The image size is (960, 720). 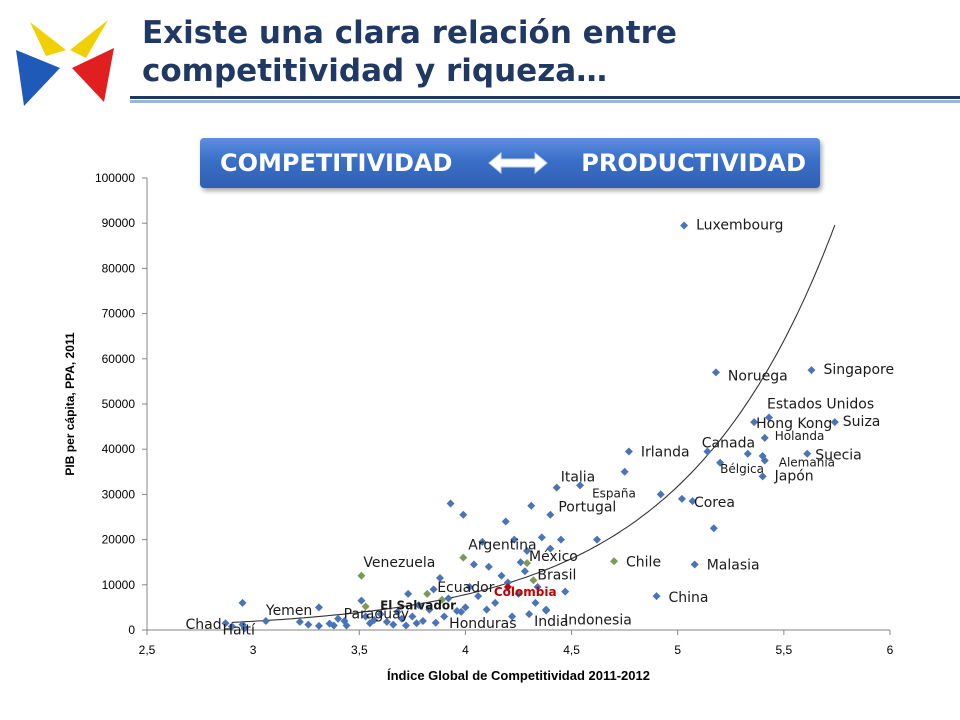 I want to click on data-point-espa-a, so click(x=580, y=485).